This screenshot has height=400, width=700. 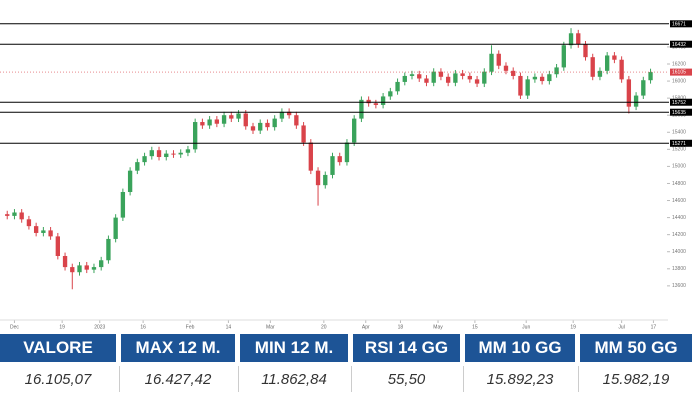 What do you see at coordinates (636, 379) in the screenshot?
I see `table-value: 15.982,19` at bounding box center [636, 379].